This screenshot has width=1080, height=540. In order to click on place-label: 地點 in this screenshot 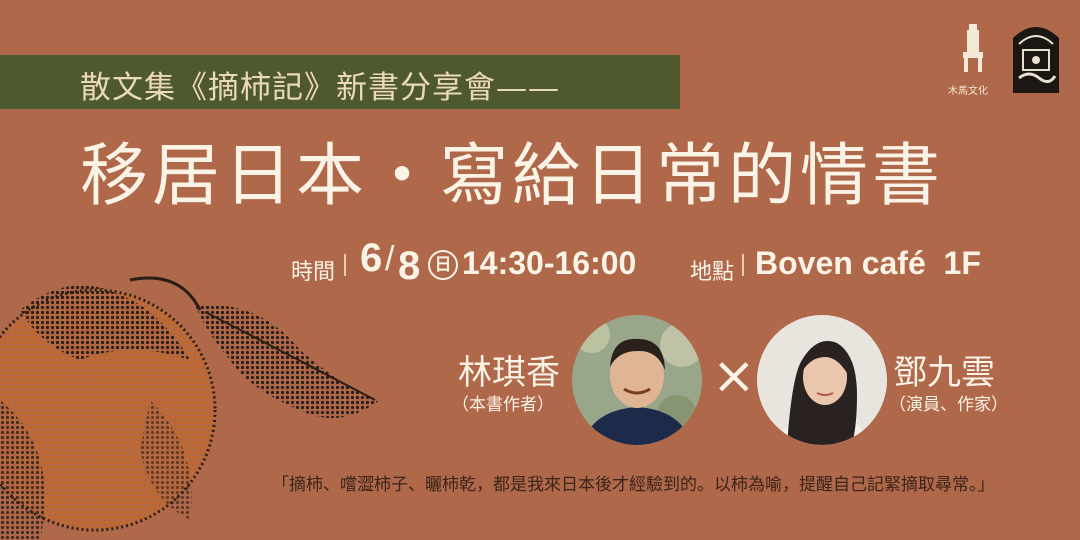, I will do `click(712, 272)`.